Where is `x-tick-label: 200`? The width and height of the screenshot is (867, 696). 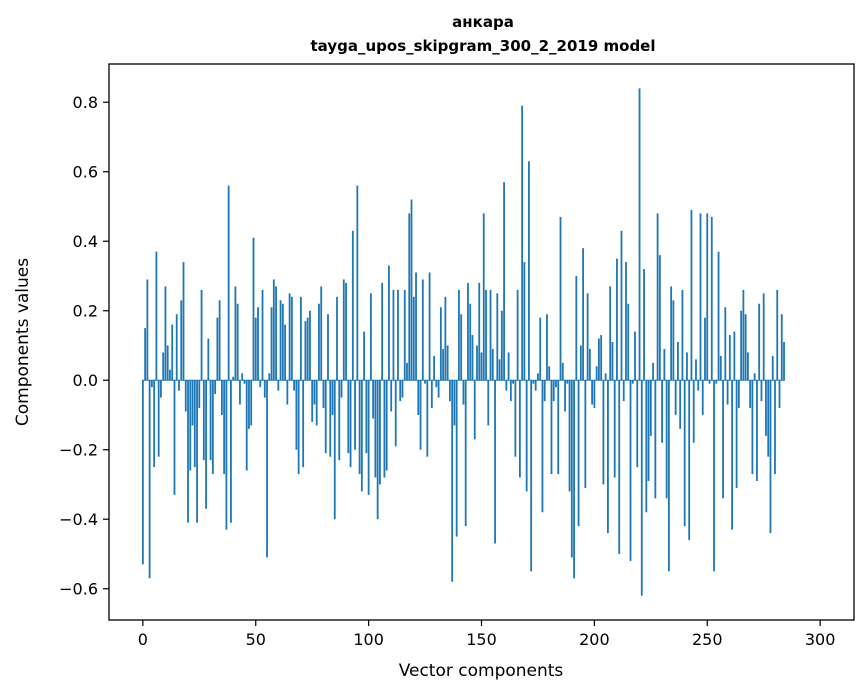 x-tick-label: 200 is located at coordinates (594, 639).